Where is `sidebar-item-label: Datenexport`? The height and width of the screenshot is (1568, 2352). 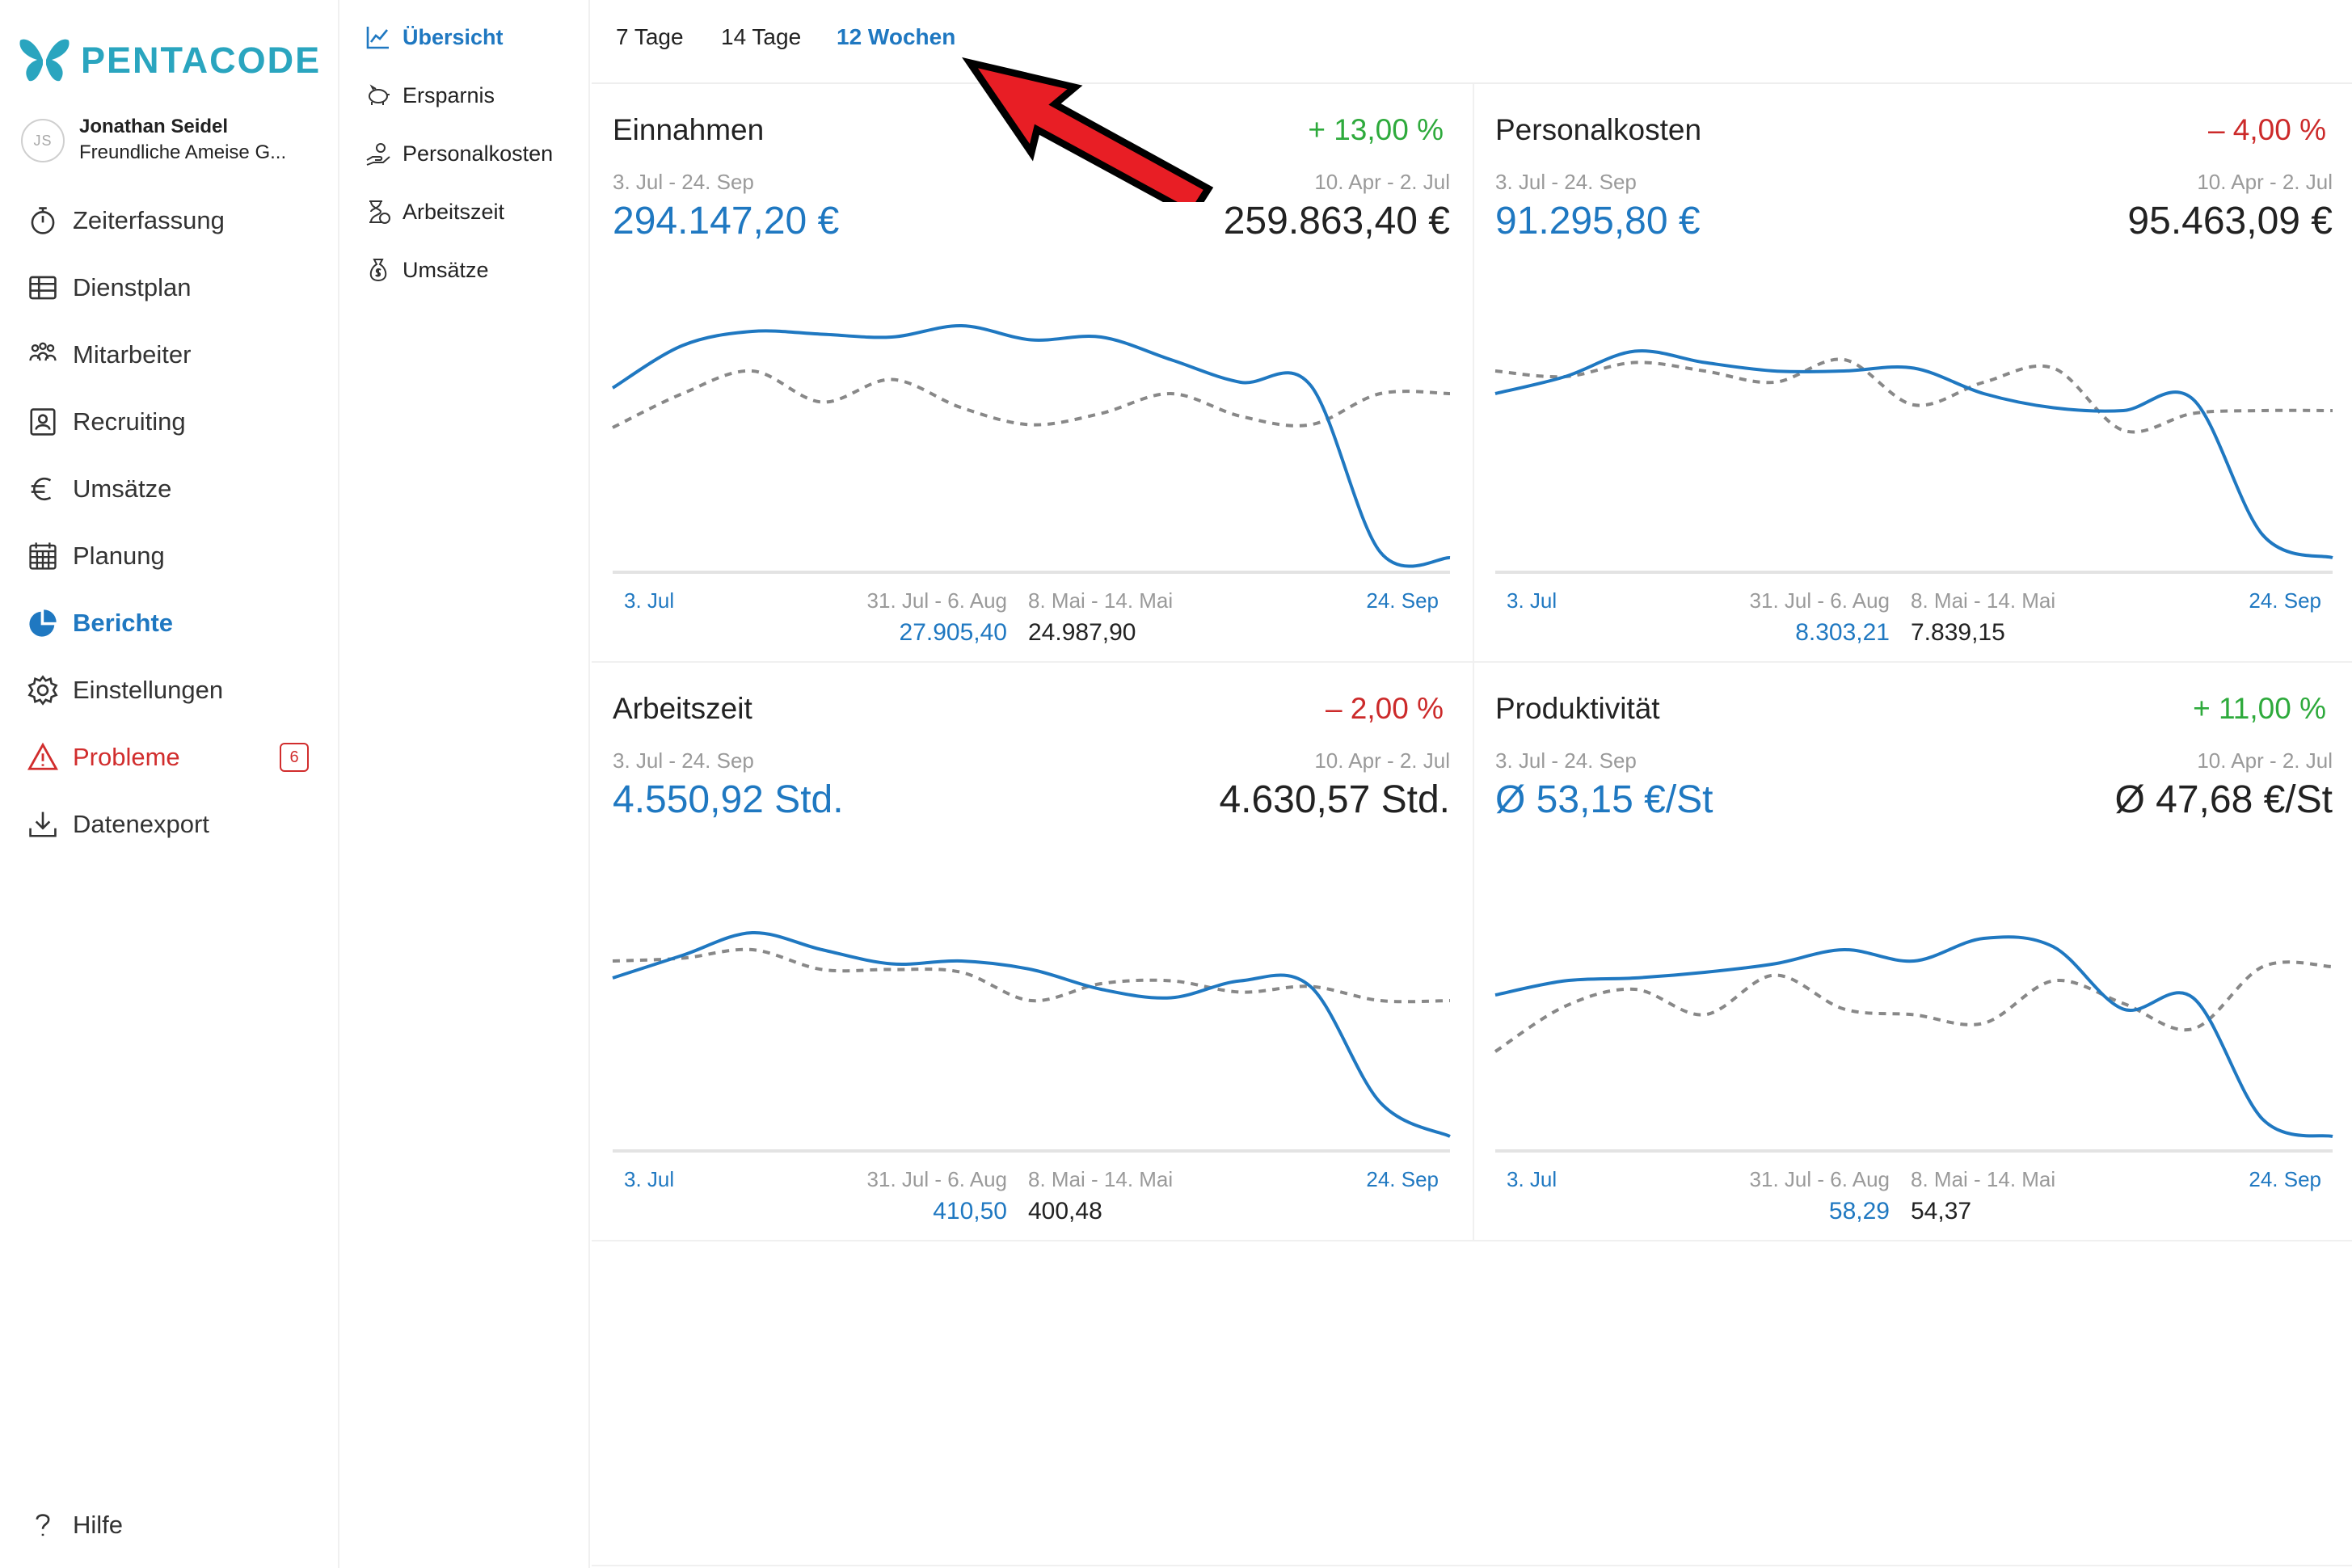
sidebar-item-label: Datenexport is located at coordinates (141, 824).